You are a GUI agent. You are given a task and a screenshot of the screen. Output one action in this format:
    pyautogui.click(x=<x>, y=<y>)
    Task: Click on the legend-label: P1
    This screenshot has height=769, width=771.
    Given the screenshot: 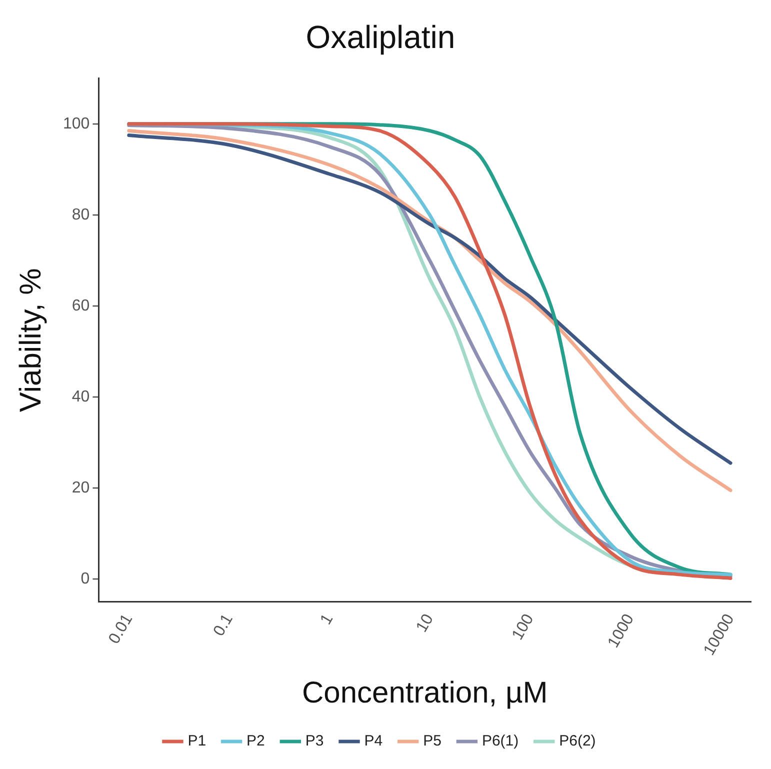 What is the action you would take?
    pyautogui.click(x=197, y=741)
    